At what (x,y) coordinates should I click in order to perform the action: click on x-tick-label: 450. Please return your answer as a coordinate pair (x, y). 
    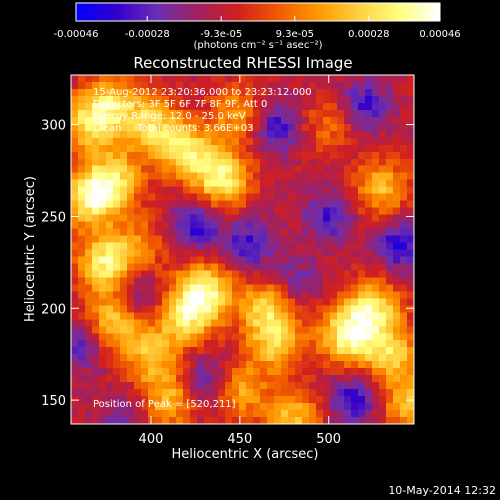
    Looking at the image, I should click on (239, 439).